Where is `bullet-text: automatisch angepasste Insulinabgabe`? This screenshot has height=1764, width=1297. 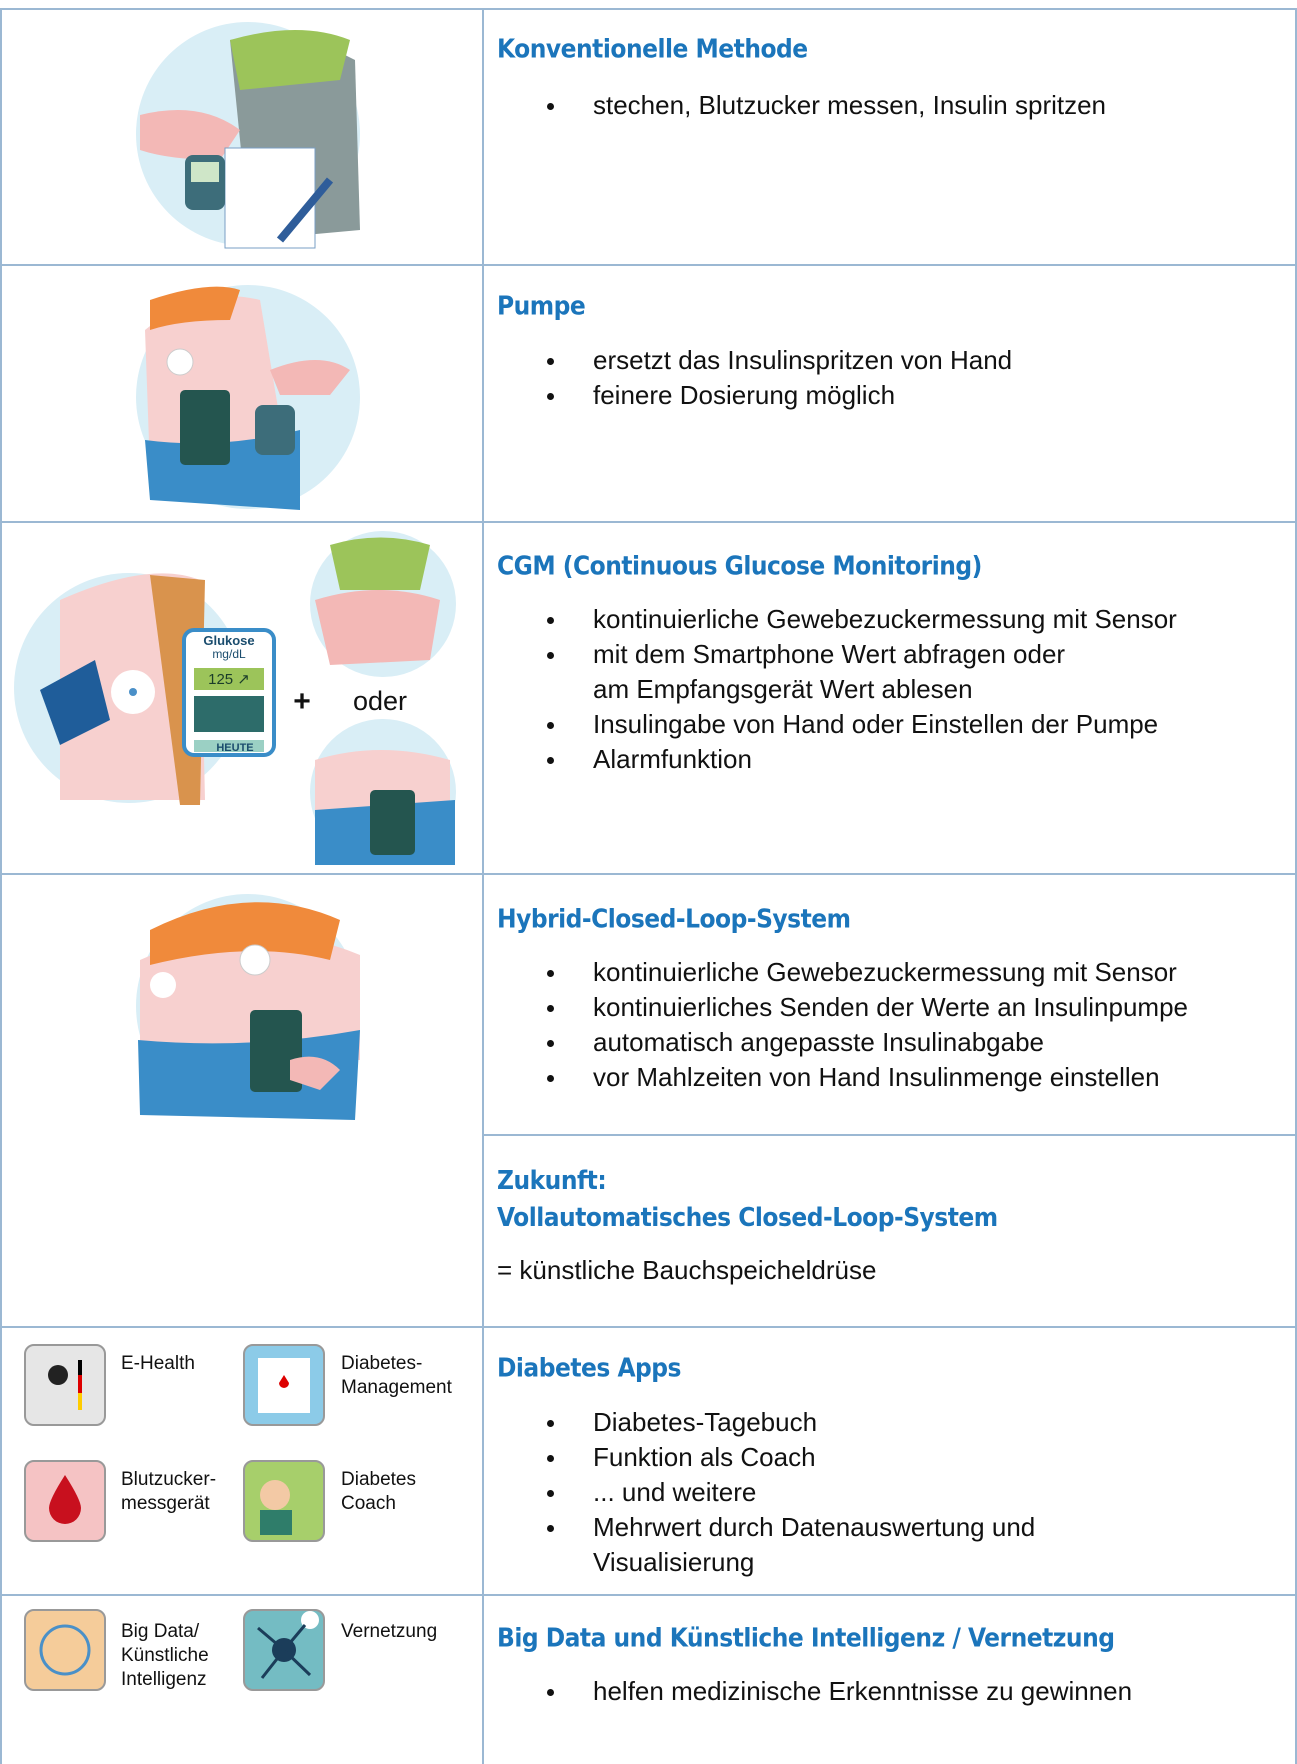 bullet-text: automatisch angepasste Insulinabgabe is located at coordinates (818, 1042).